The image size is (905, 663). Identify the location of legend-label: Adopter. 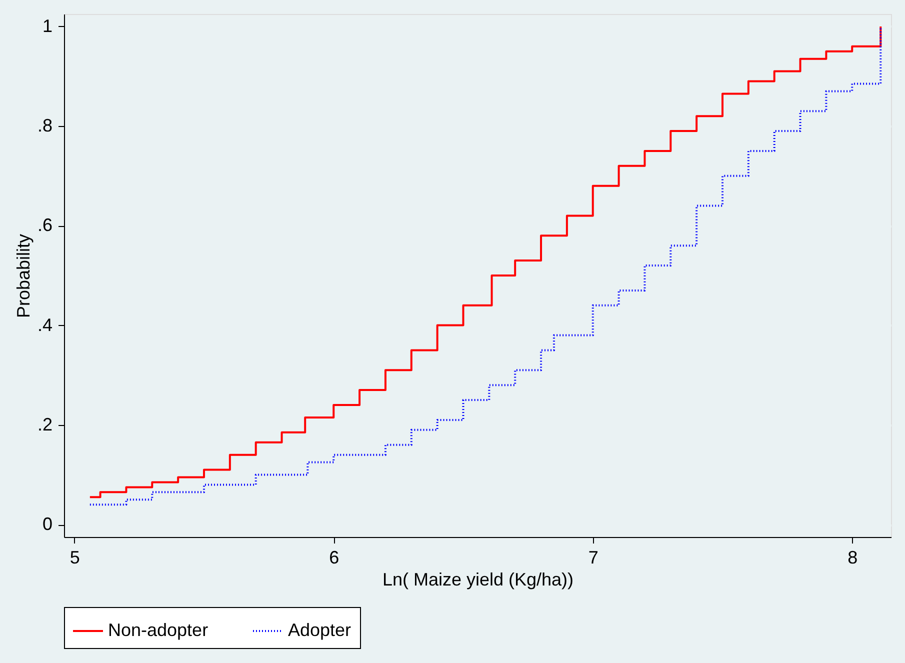
(320, 630).